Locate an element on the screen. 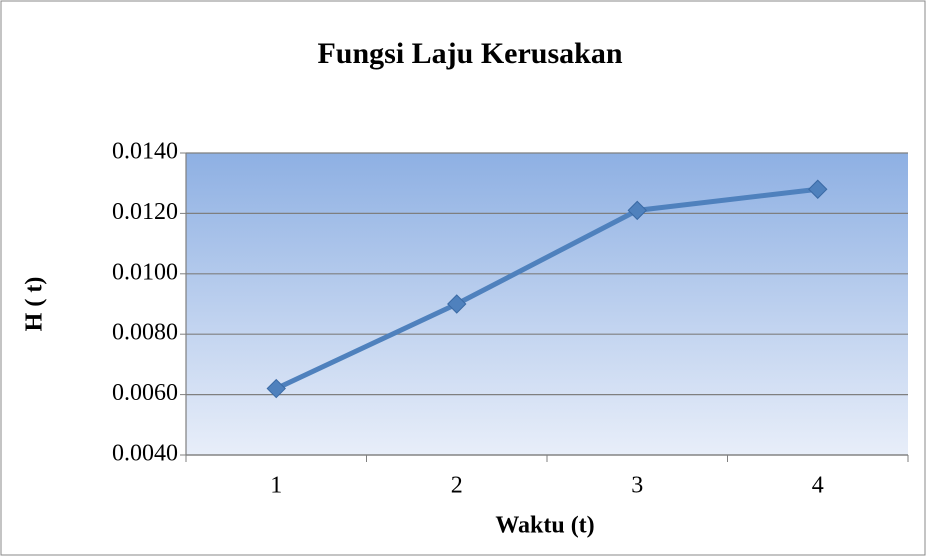  x-tick-label: 1 is located at coordinates (276, 486).